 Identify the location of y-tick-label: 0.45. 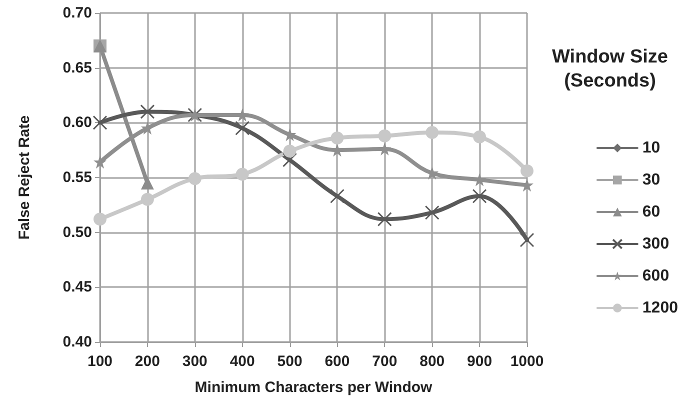
(77, 287).